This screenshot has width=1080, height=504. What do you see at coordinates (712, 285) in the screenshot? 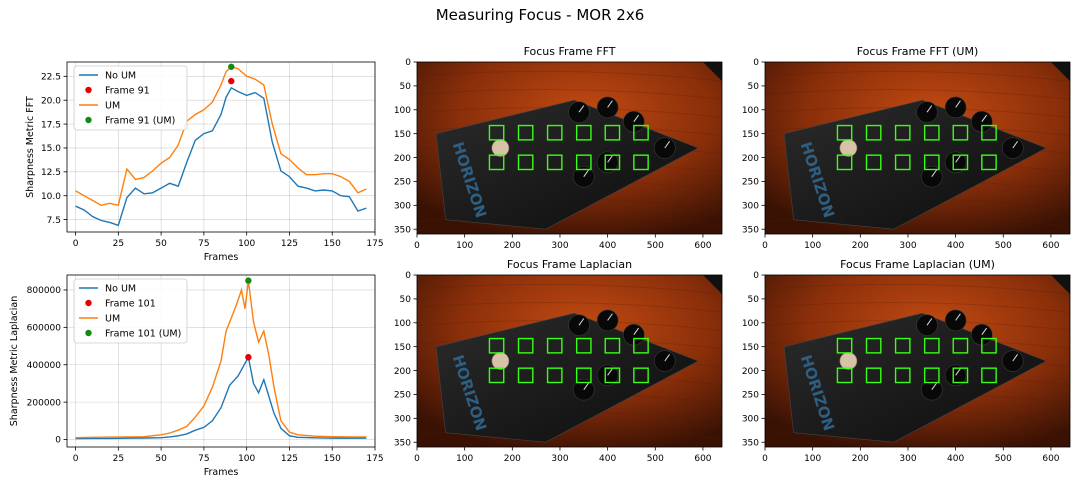
I see `photo-corner` at bounding box center [712, 285].